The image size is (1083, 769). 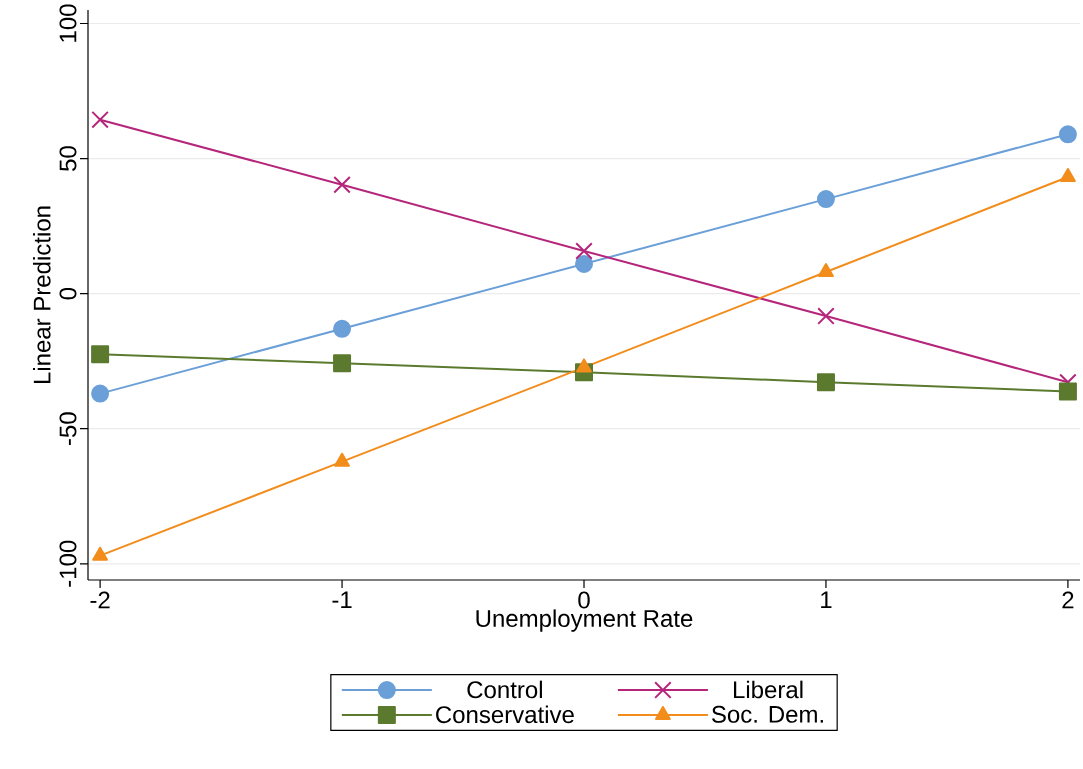 What do you see at coordinates (68, 23) in the screenshot?
I see `y-tick-label: 100` at bounding box center [68, 23].